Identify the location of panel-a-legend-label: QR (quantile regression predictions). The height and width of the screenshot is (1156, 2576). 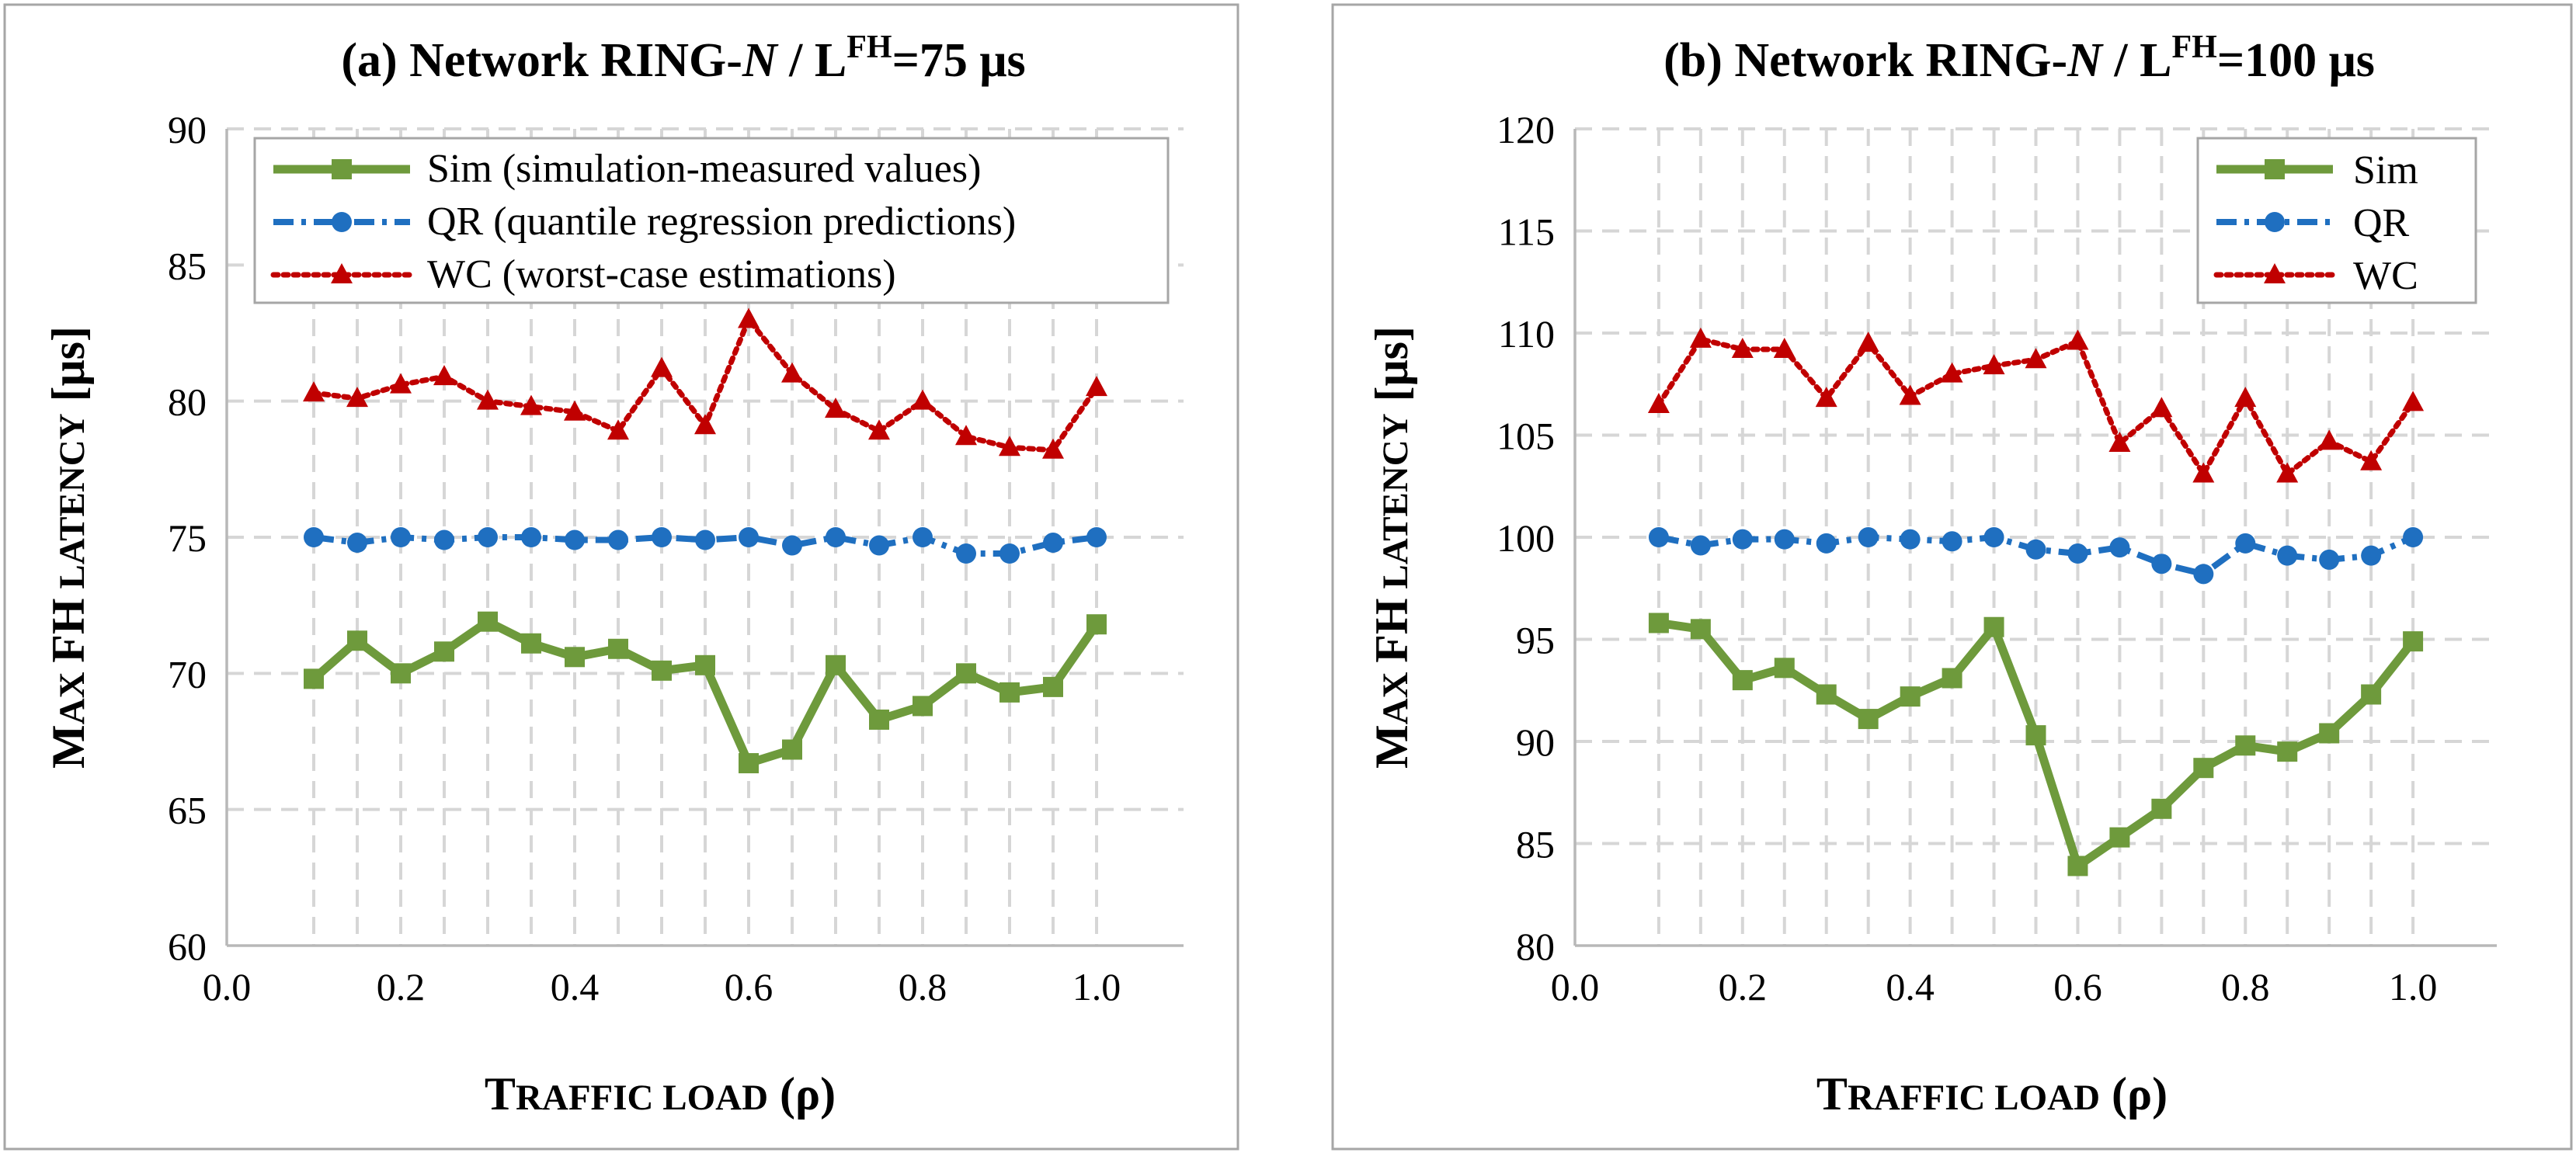
(721, 222).